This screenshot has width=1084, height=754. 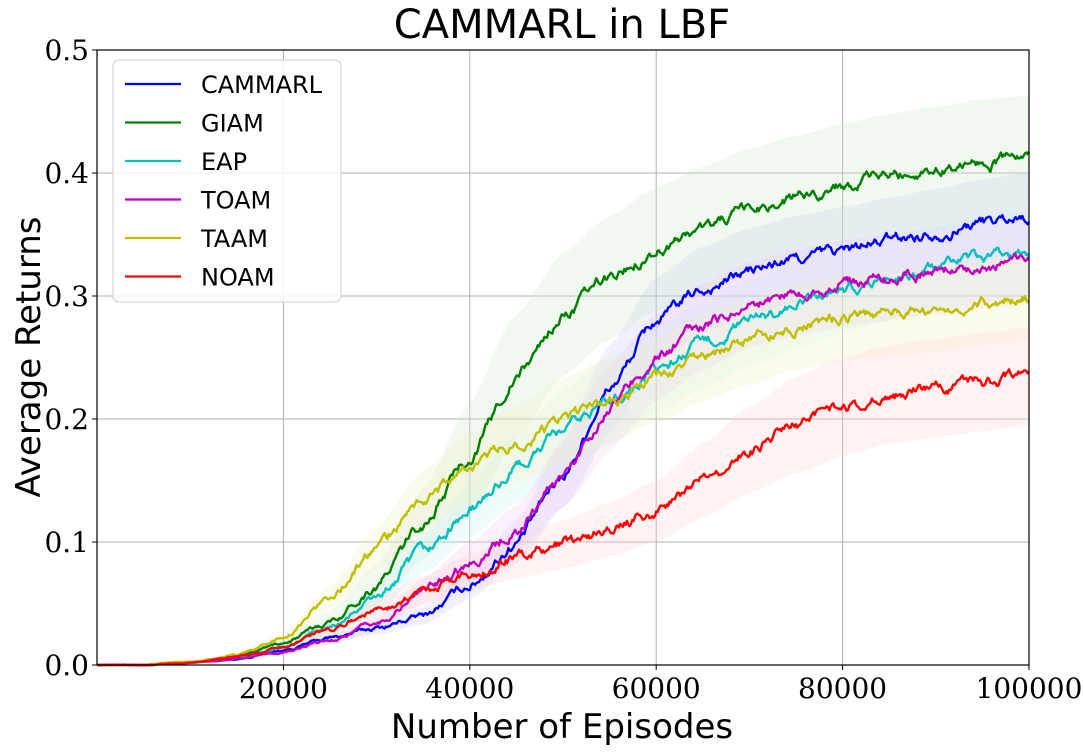 I want to click on y-tick-label: 0.0, so click(x=66, y=665).